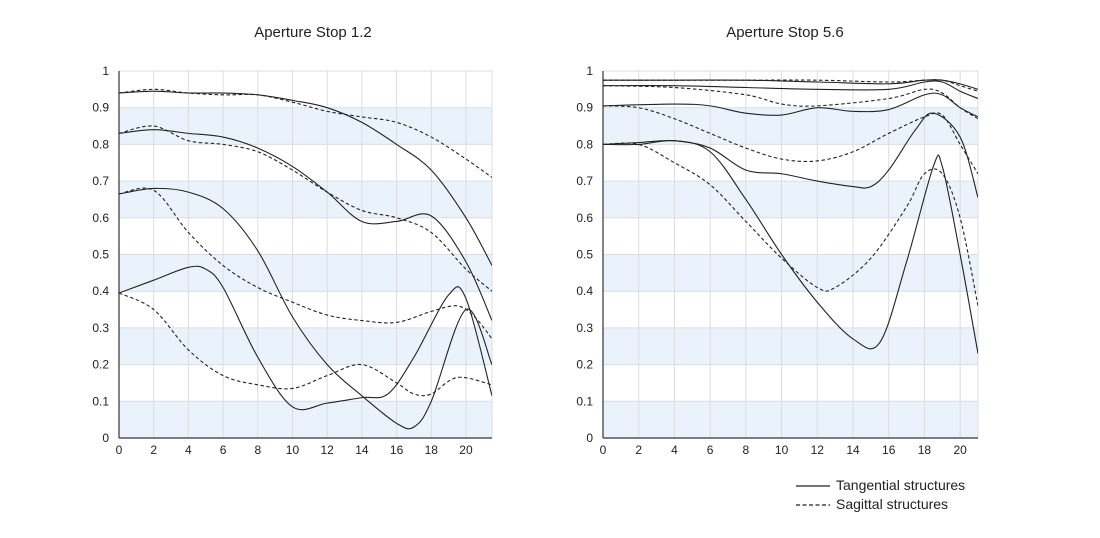 The height and width of the screenshot is (538, 1100). What do you see at coordinates (785, 32) in the screenshot?
I see `chart-title: Aperture Stop 5.6` at bounding box center [785, 32].